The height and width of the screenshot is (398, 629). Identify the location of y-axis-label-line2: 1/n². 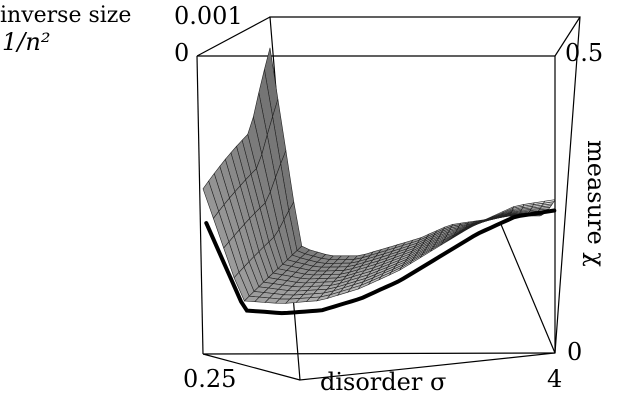
(26, 42).